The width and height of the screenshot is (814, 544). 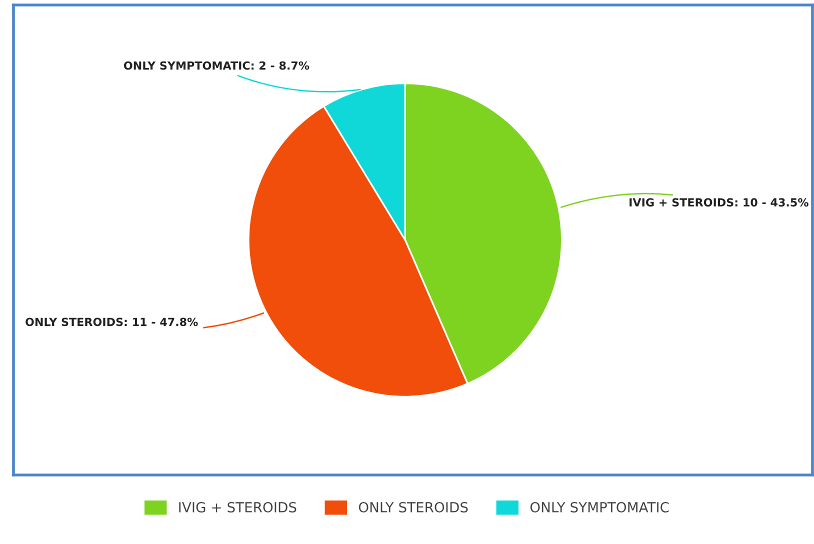 I want to click on data-label: IVIG + STEROIDS: 10 - 43.5%, so click(x=719, y=202).